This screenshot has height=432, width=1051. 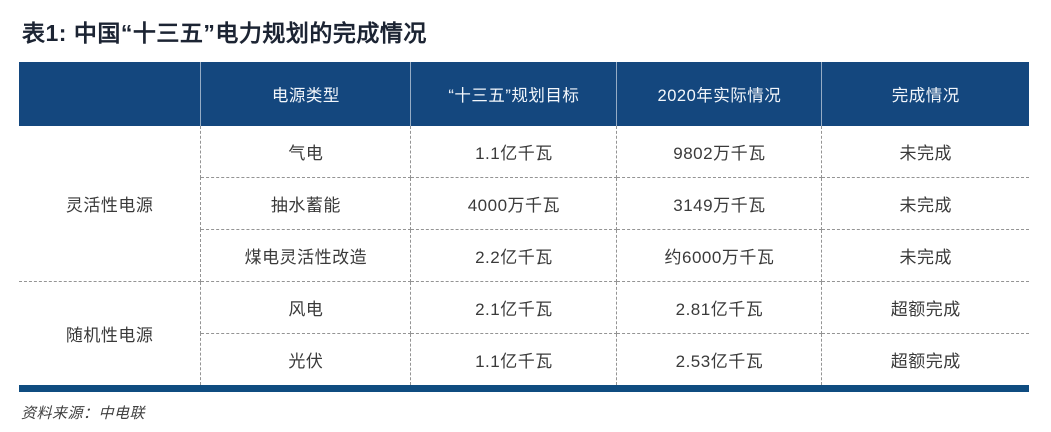 I want to click on cell-type: 抽水蓄能, so click(x=306, y=203).